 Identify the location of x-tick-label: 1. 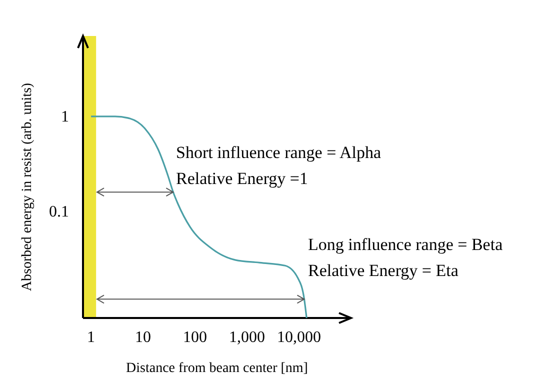
(91, 337).